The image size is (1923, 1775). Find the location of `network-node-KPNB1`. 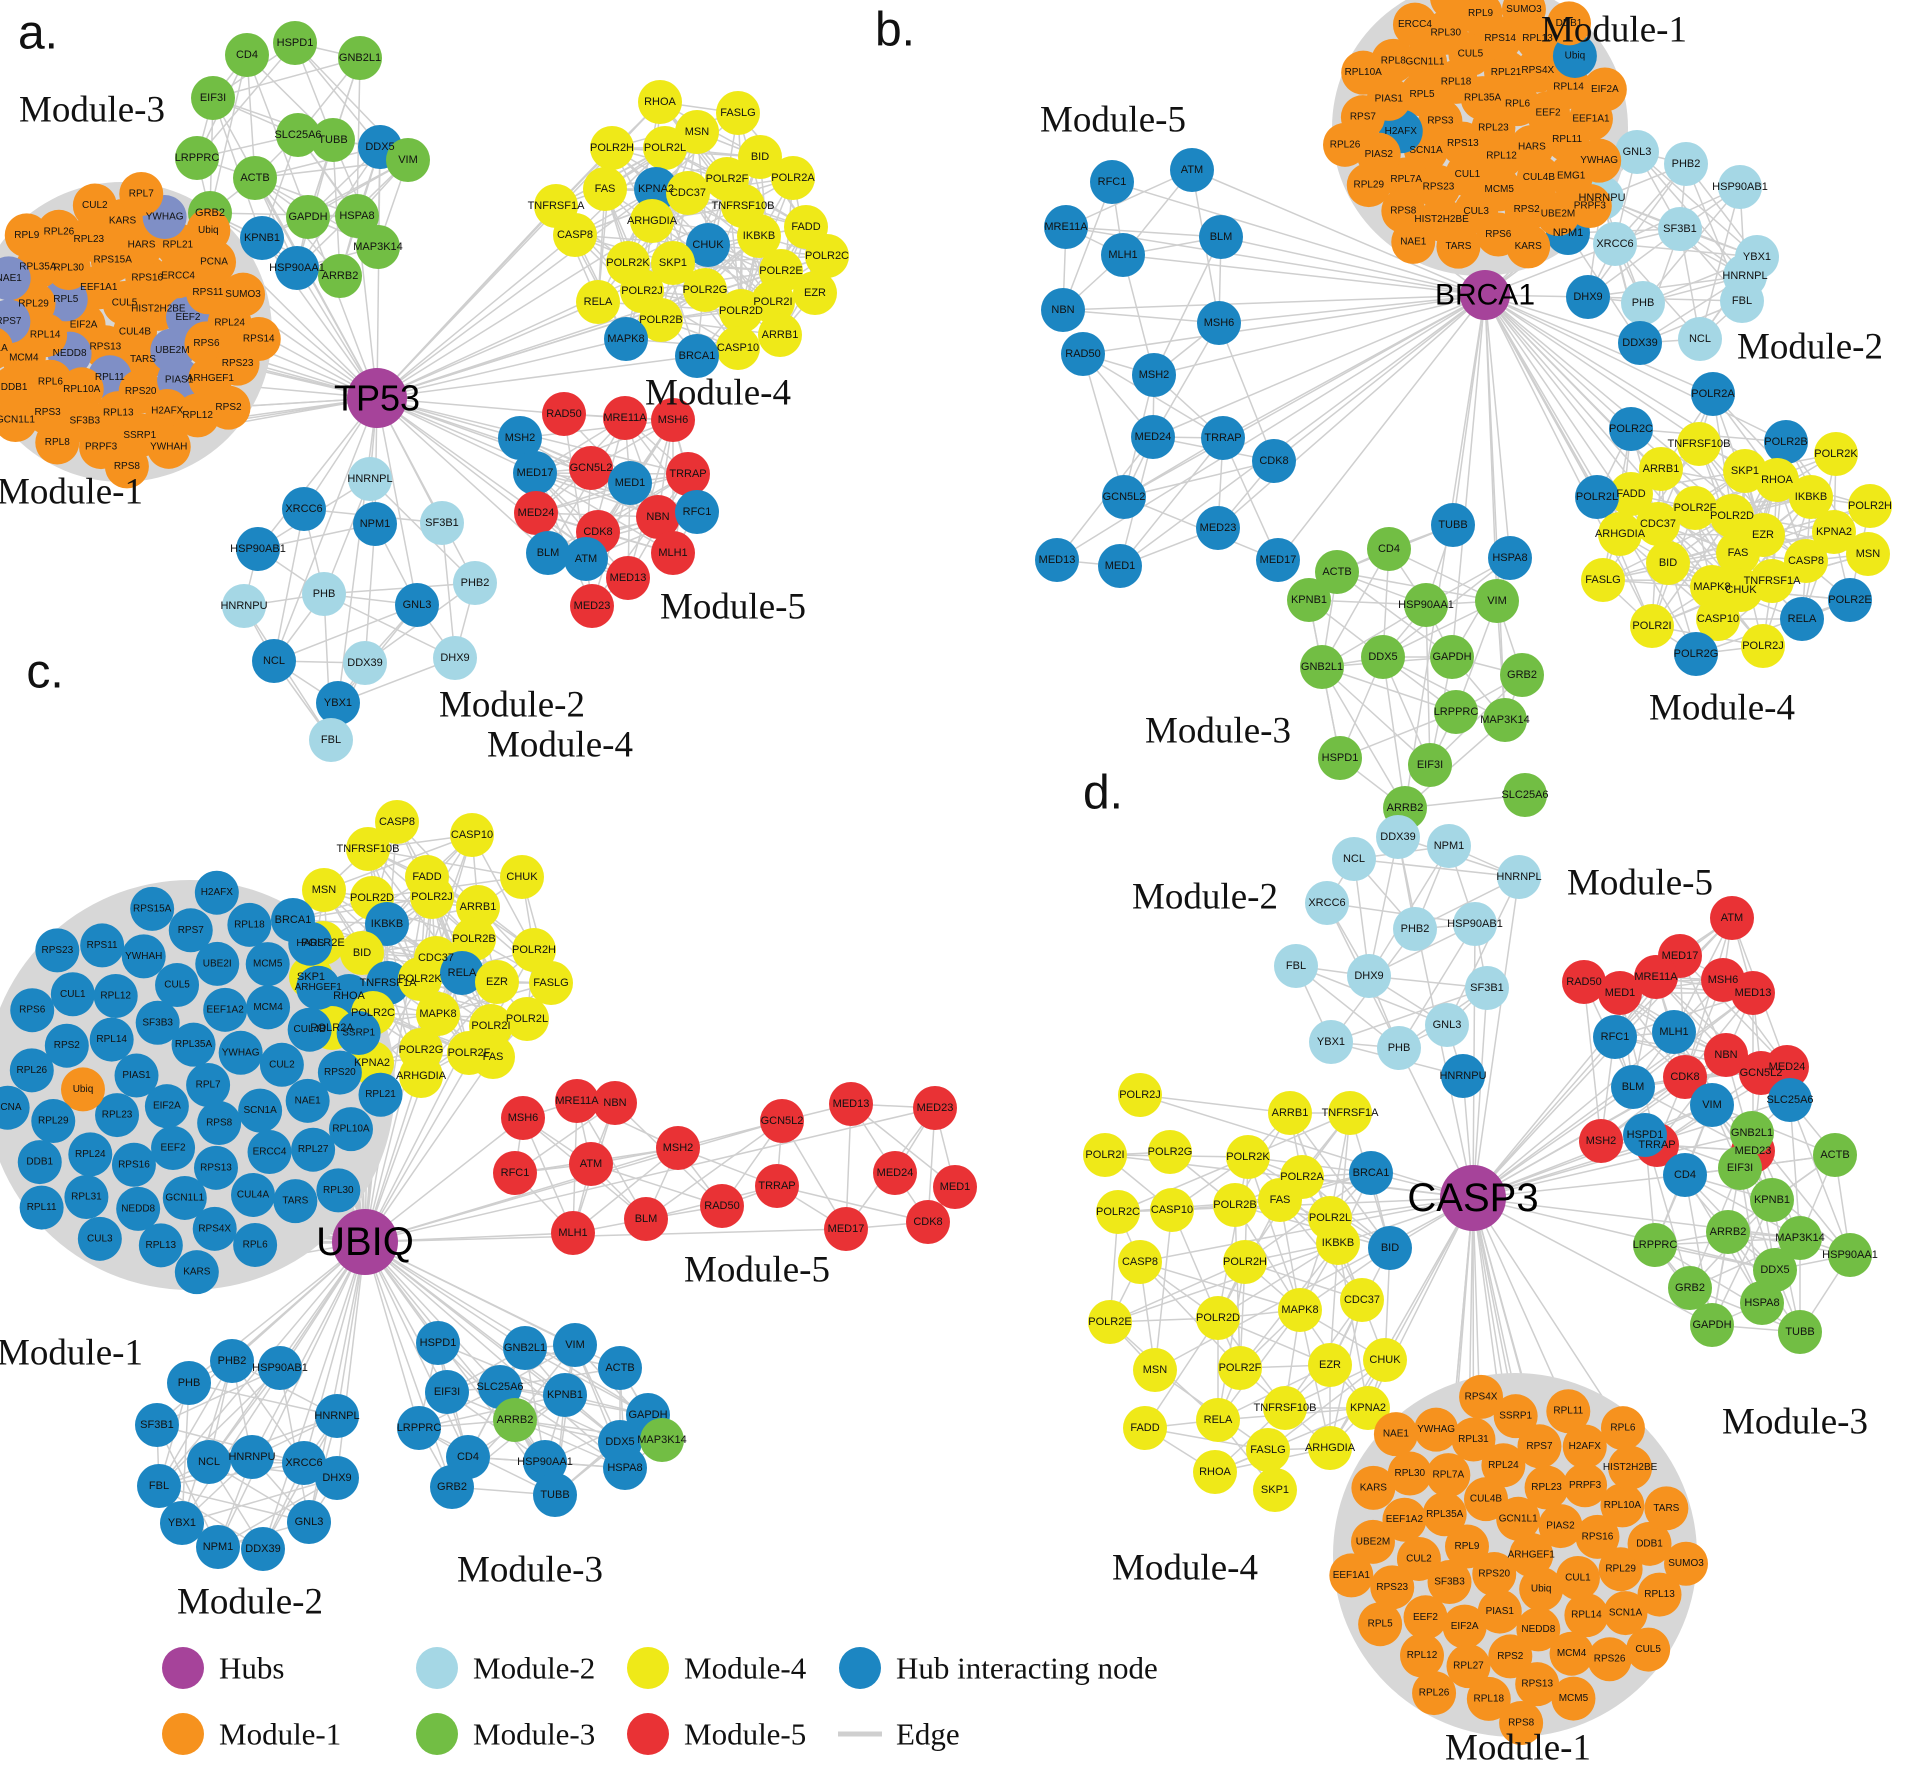

network-node-KPNB1 is located at coordinates (565, 1395).